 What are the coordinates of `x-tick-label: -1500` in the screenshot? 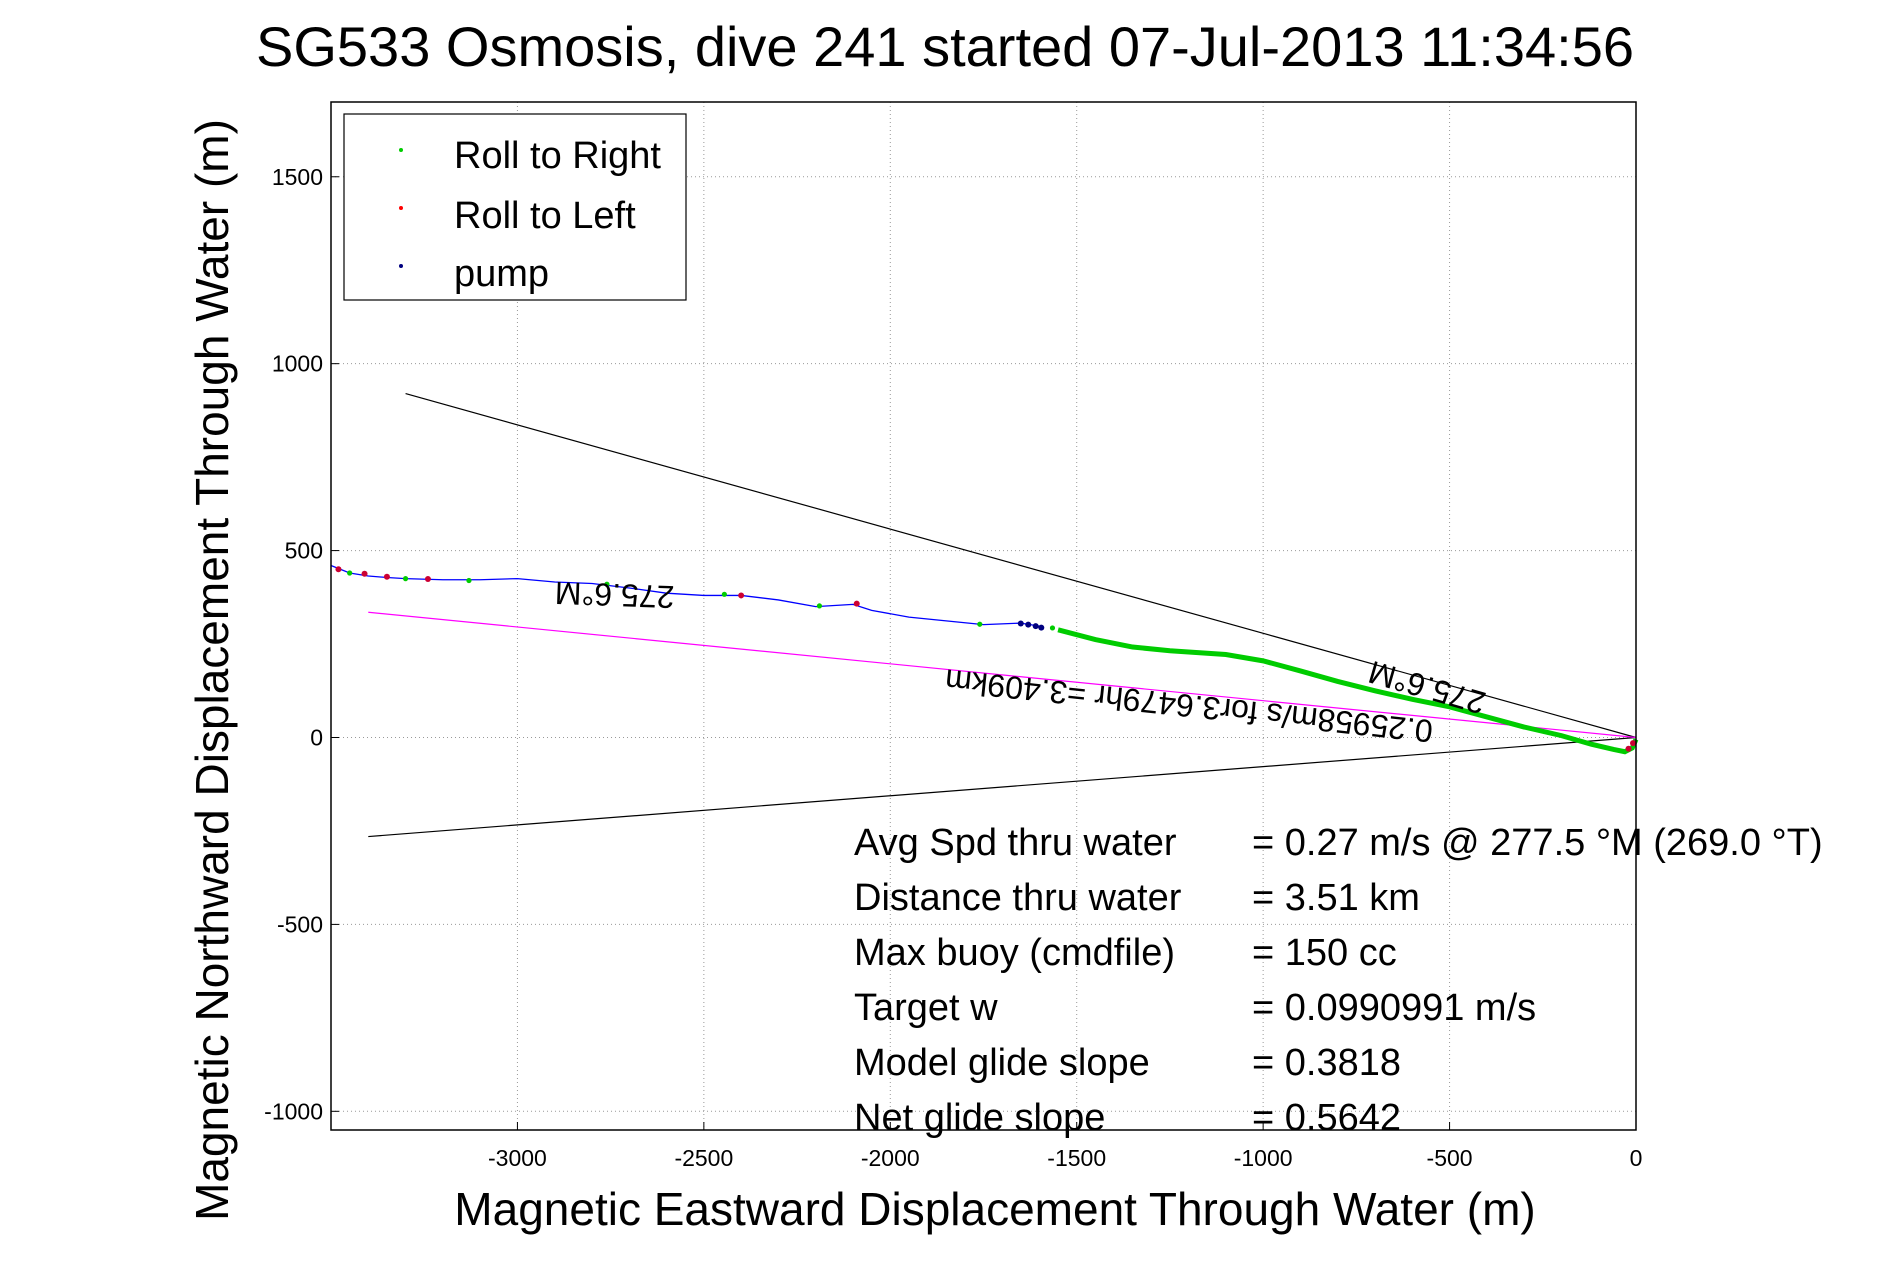 It's located at (1076, 1158).